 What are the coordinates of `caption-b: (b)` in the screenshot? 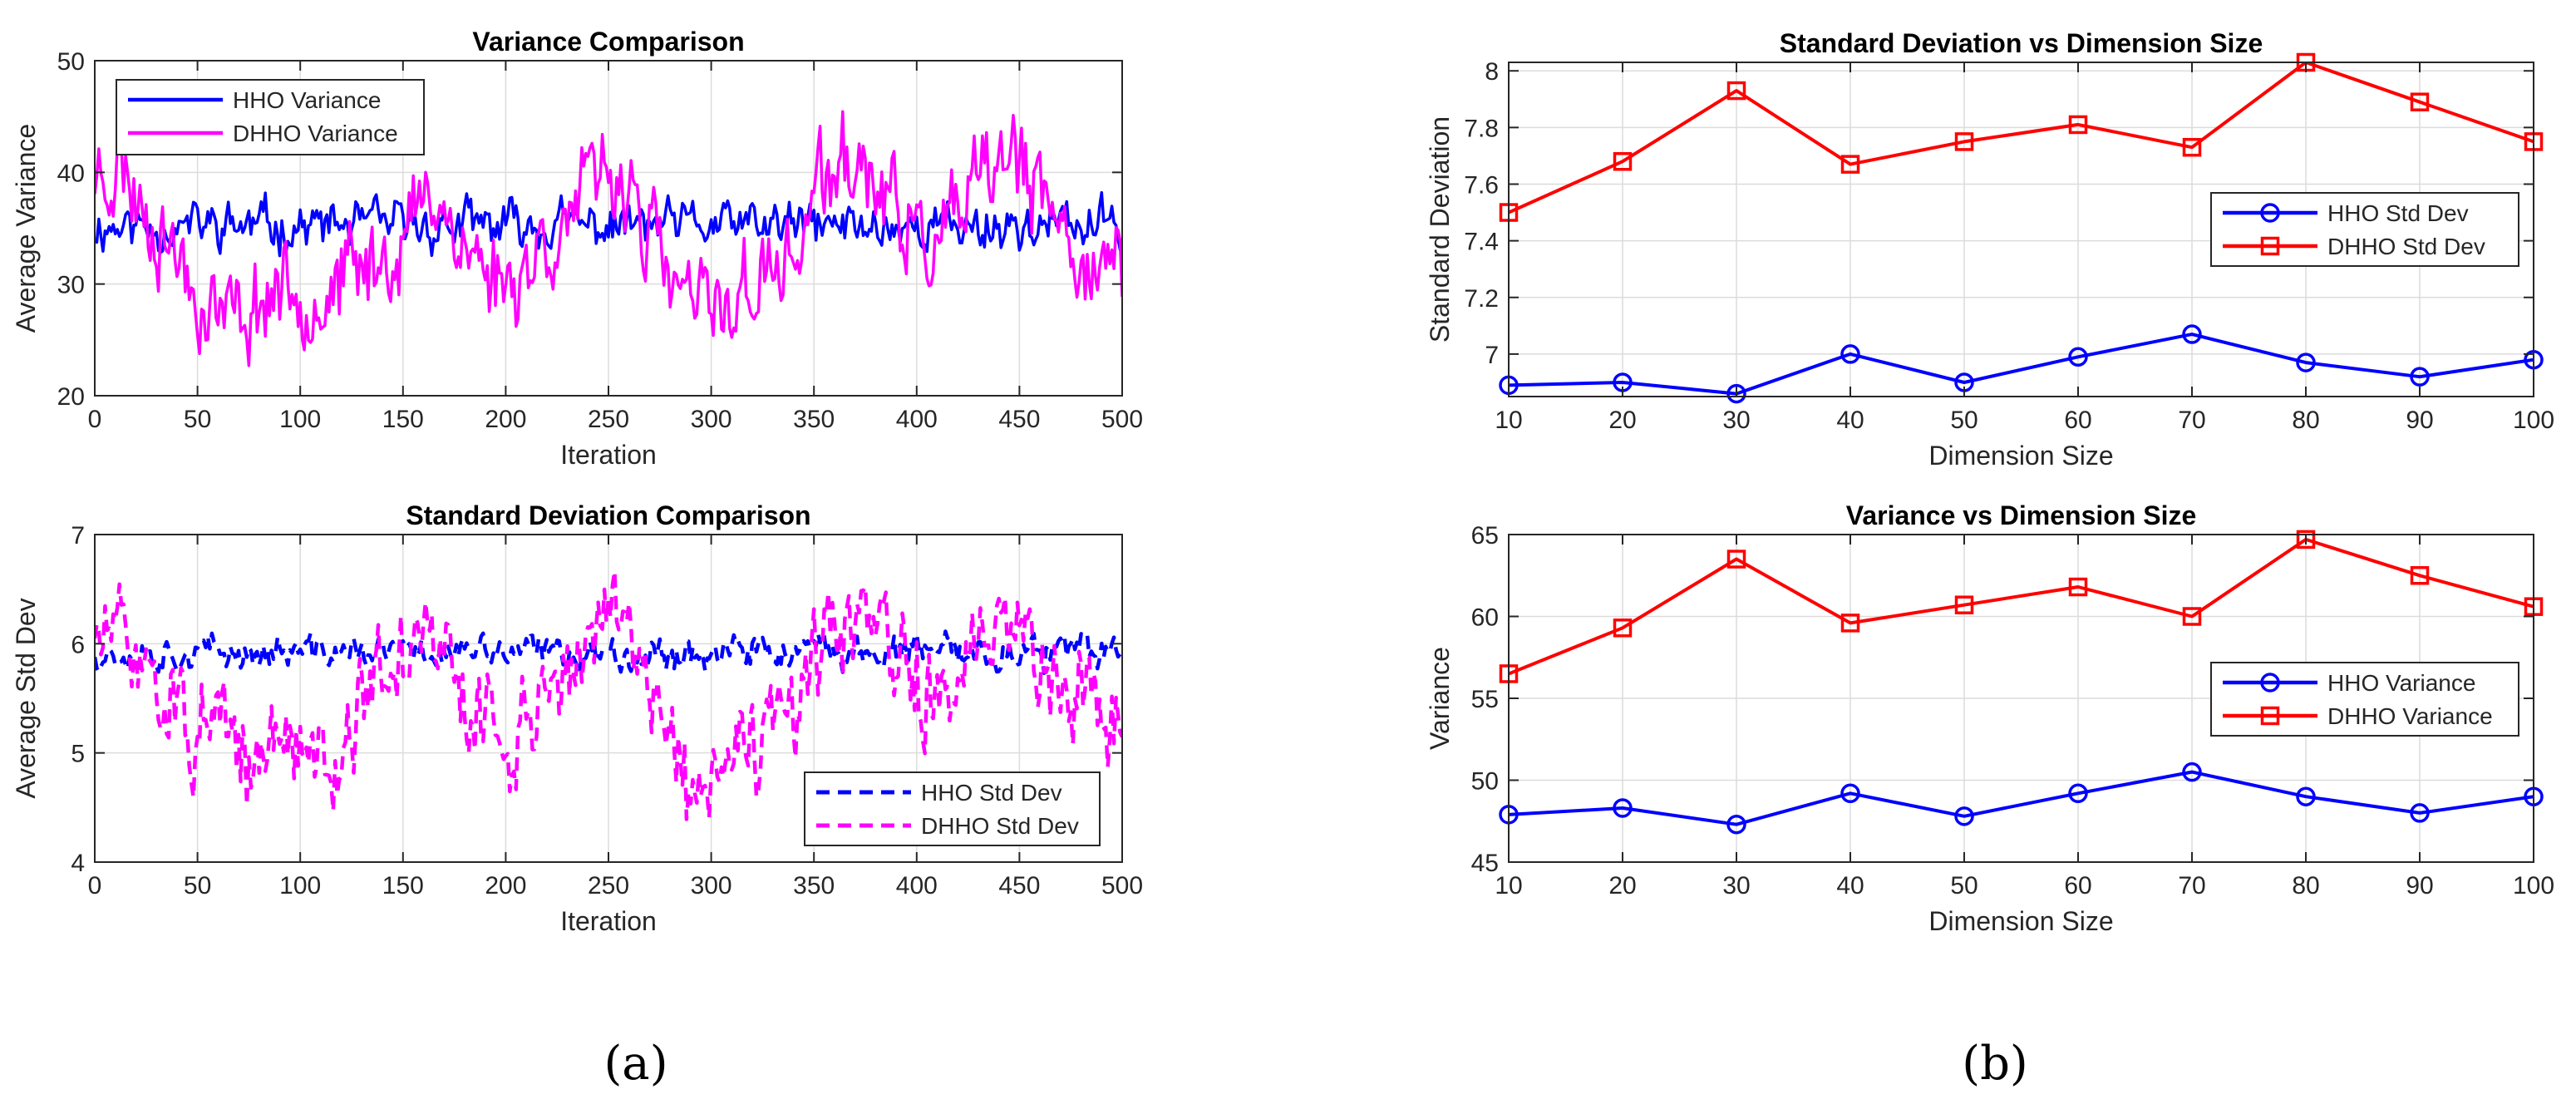 It's located at (1995, 1064).